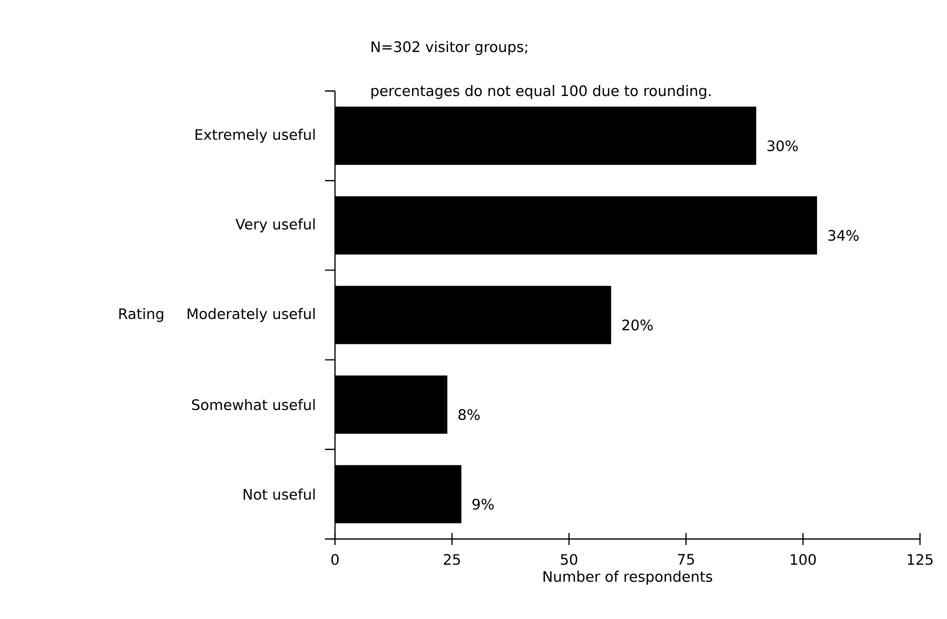 This screenshot has width=947, height=619. I want to click on x-tick-label: 25, so click(452, 559).